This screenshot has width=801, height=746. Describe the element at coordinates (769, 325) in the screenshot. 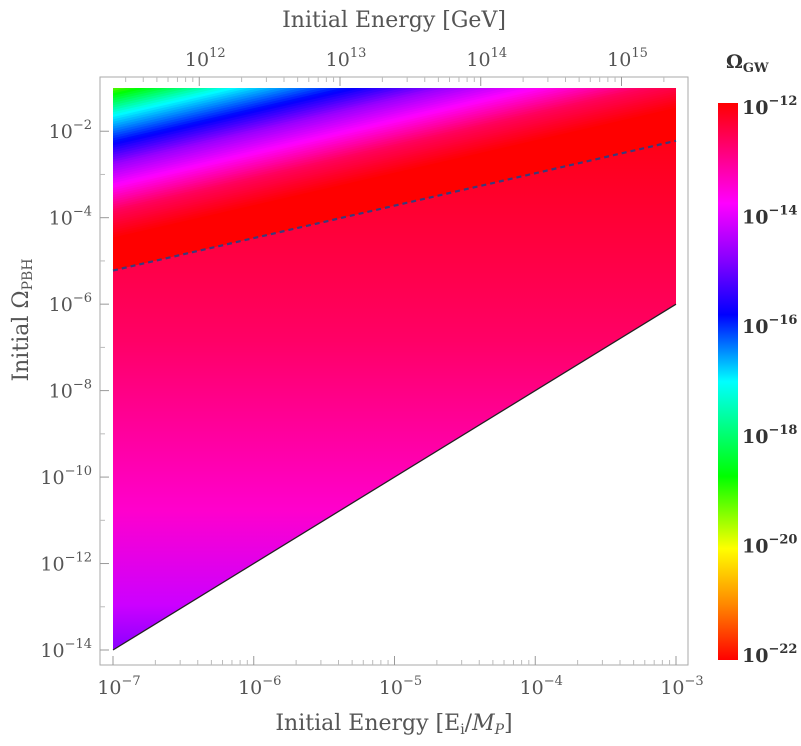

I see `colorbar-tick-label: 10−16` at that location.